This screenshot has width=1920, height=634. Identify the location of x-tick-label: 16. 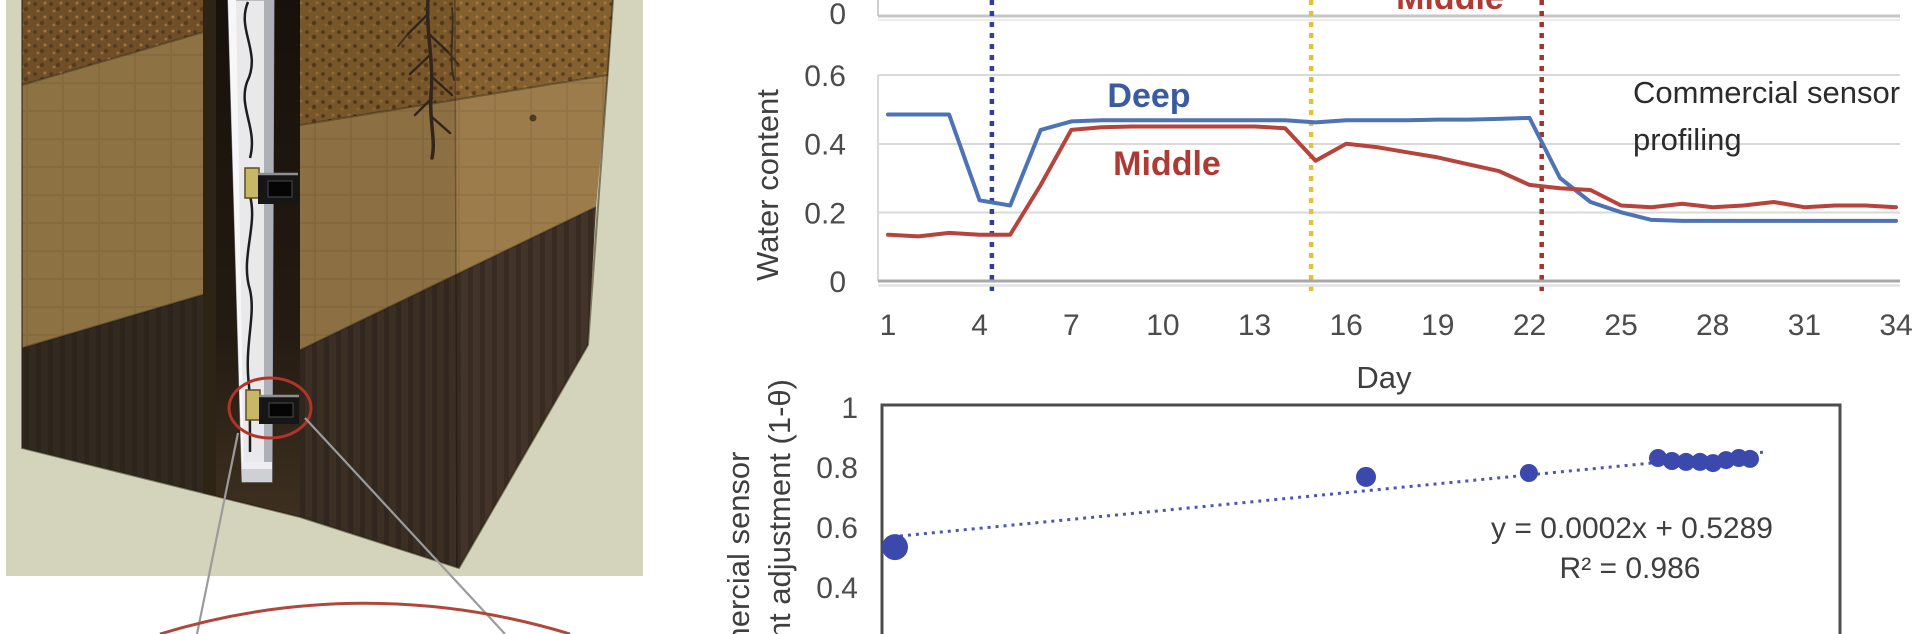
(1346, 325).